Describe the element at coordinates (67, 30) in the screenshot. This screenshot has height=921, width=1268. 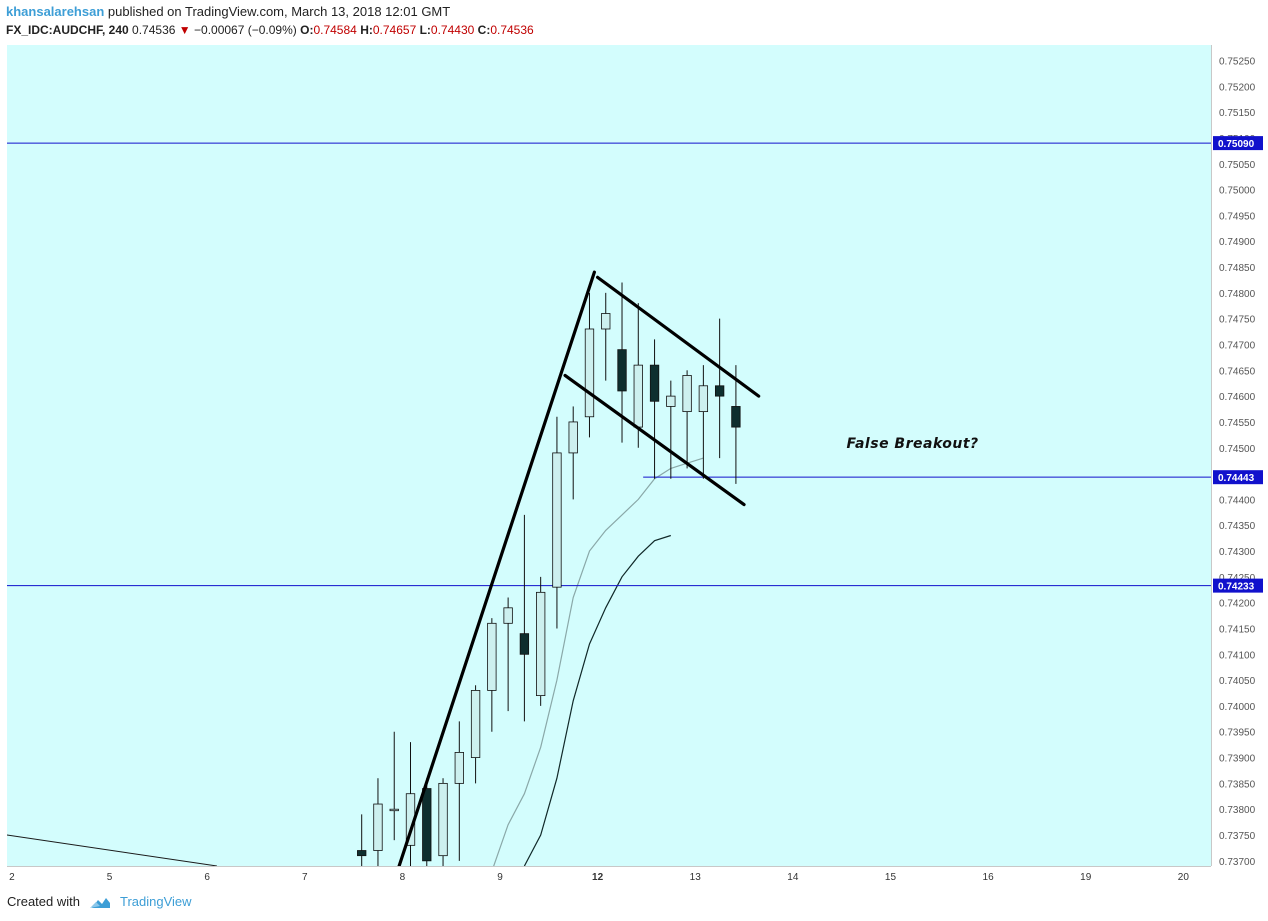
I see `symbol-label: FX_IDC:AUDCHF, 240` at that location.